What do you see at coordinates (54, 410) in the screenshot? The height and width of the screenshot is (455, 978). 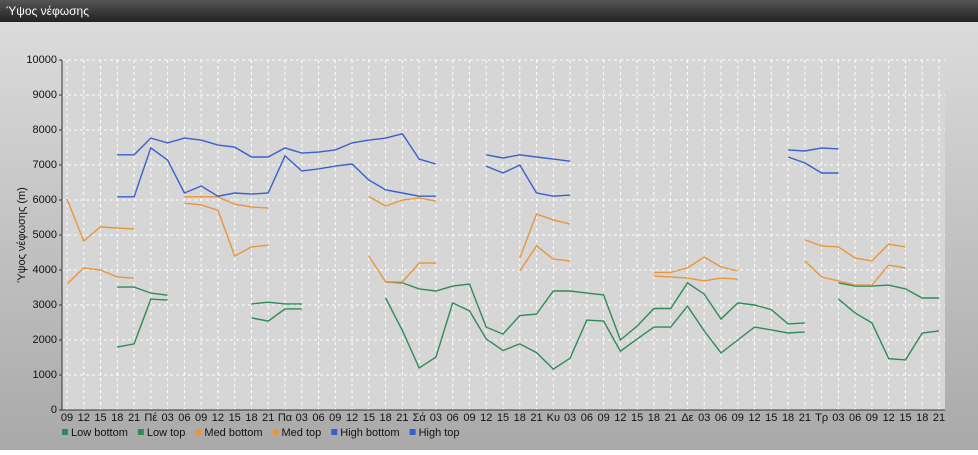 I see `y-tick-label: 0` at bounding box center [54, 410].